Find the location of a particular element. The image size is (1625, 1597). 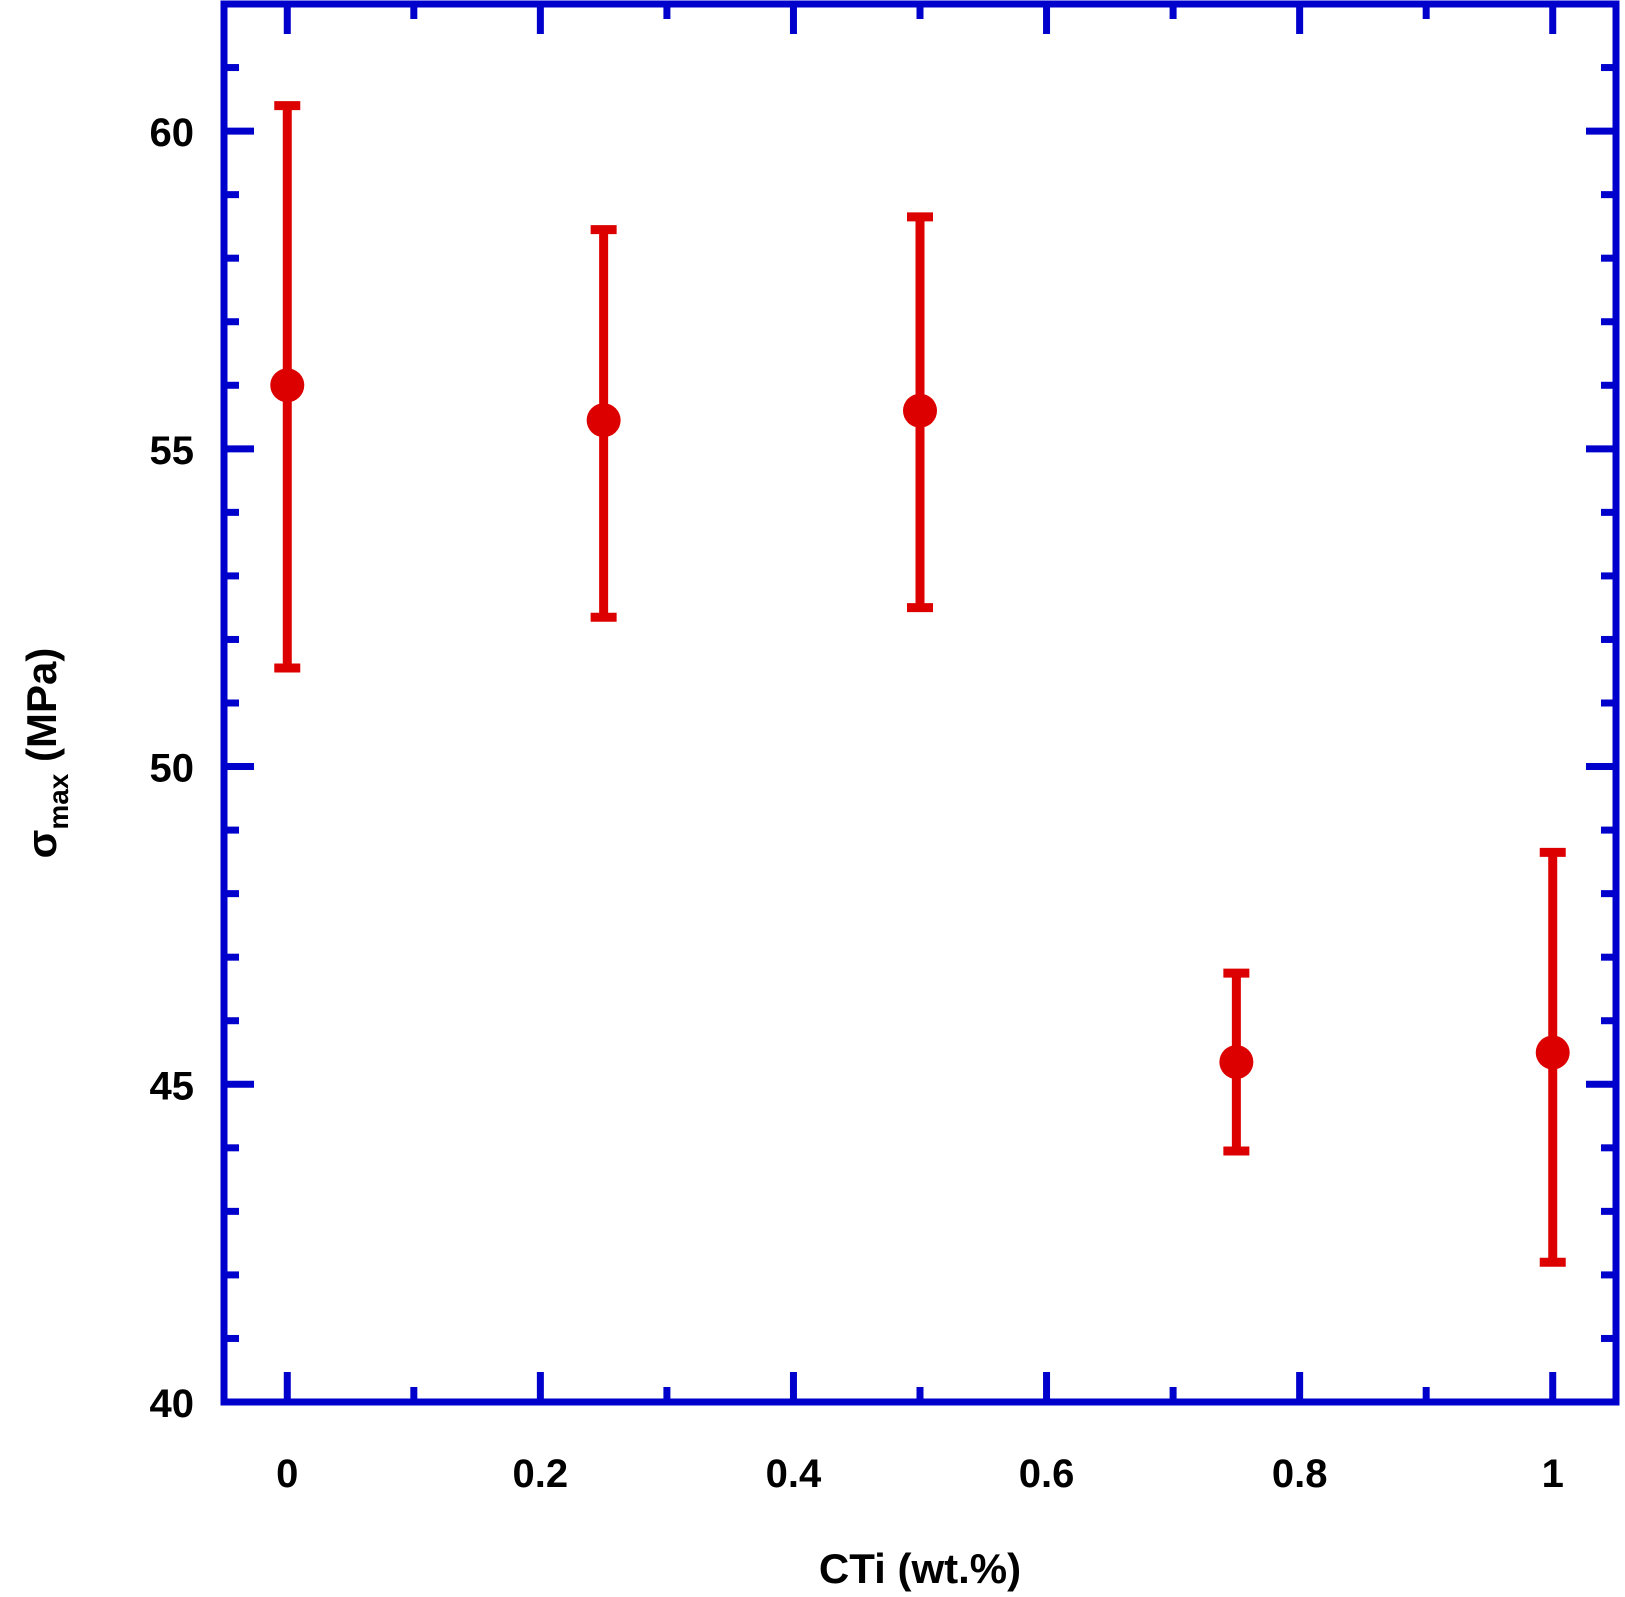

y-axis-symbol: σ is located at coordinates (41, 844).